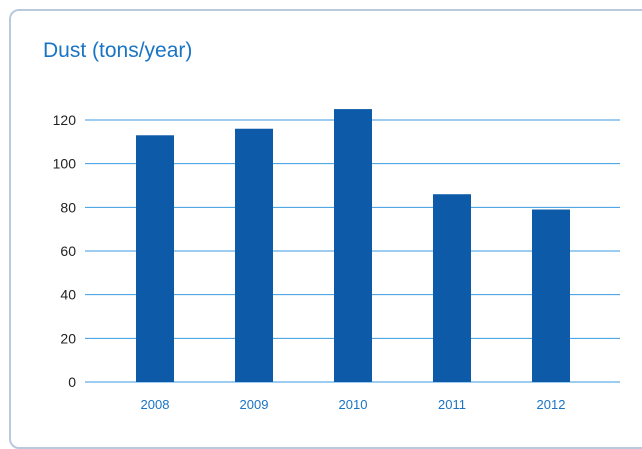 The height and width of the screenshot is (449, 642). I want to click on y-tick-label: 20, so click(68, 338).